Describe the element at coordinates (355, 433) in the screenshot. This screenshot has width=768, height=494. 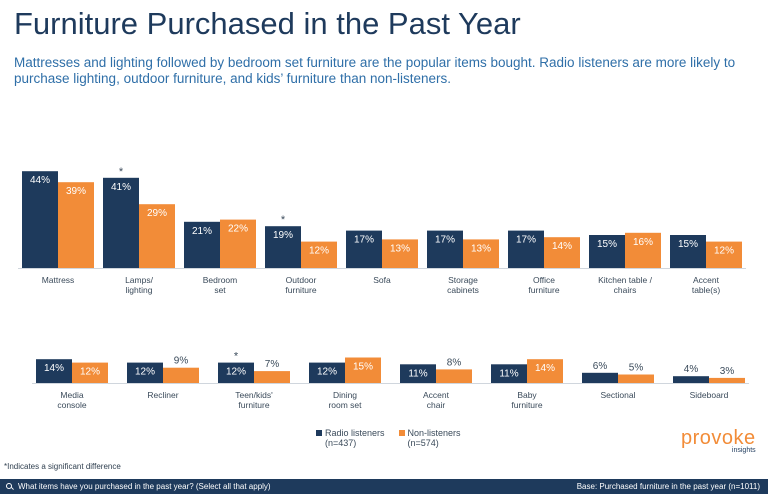
I see `legend-label-radio: Radio listeners` at that location.